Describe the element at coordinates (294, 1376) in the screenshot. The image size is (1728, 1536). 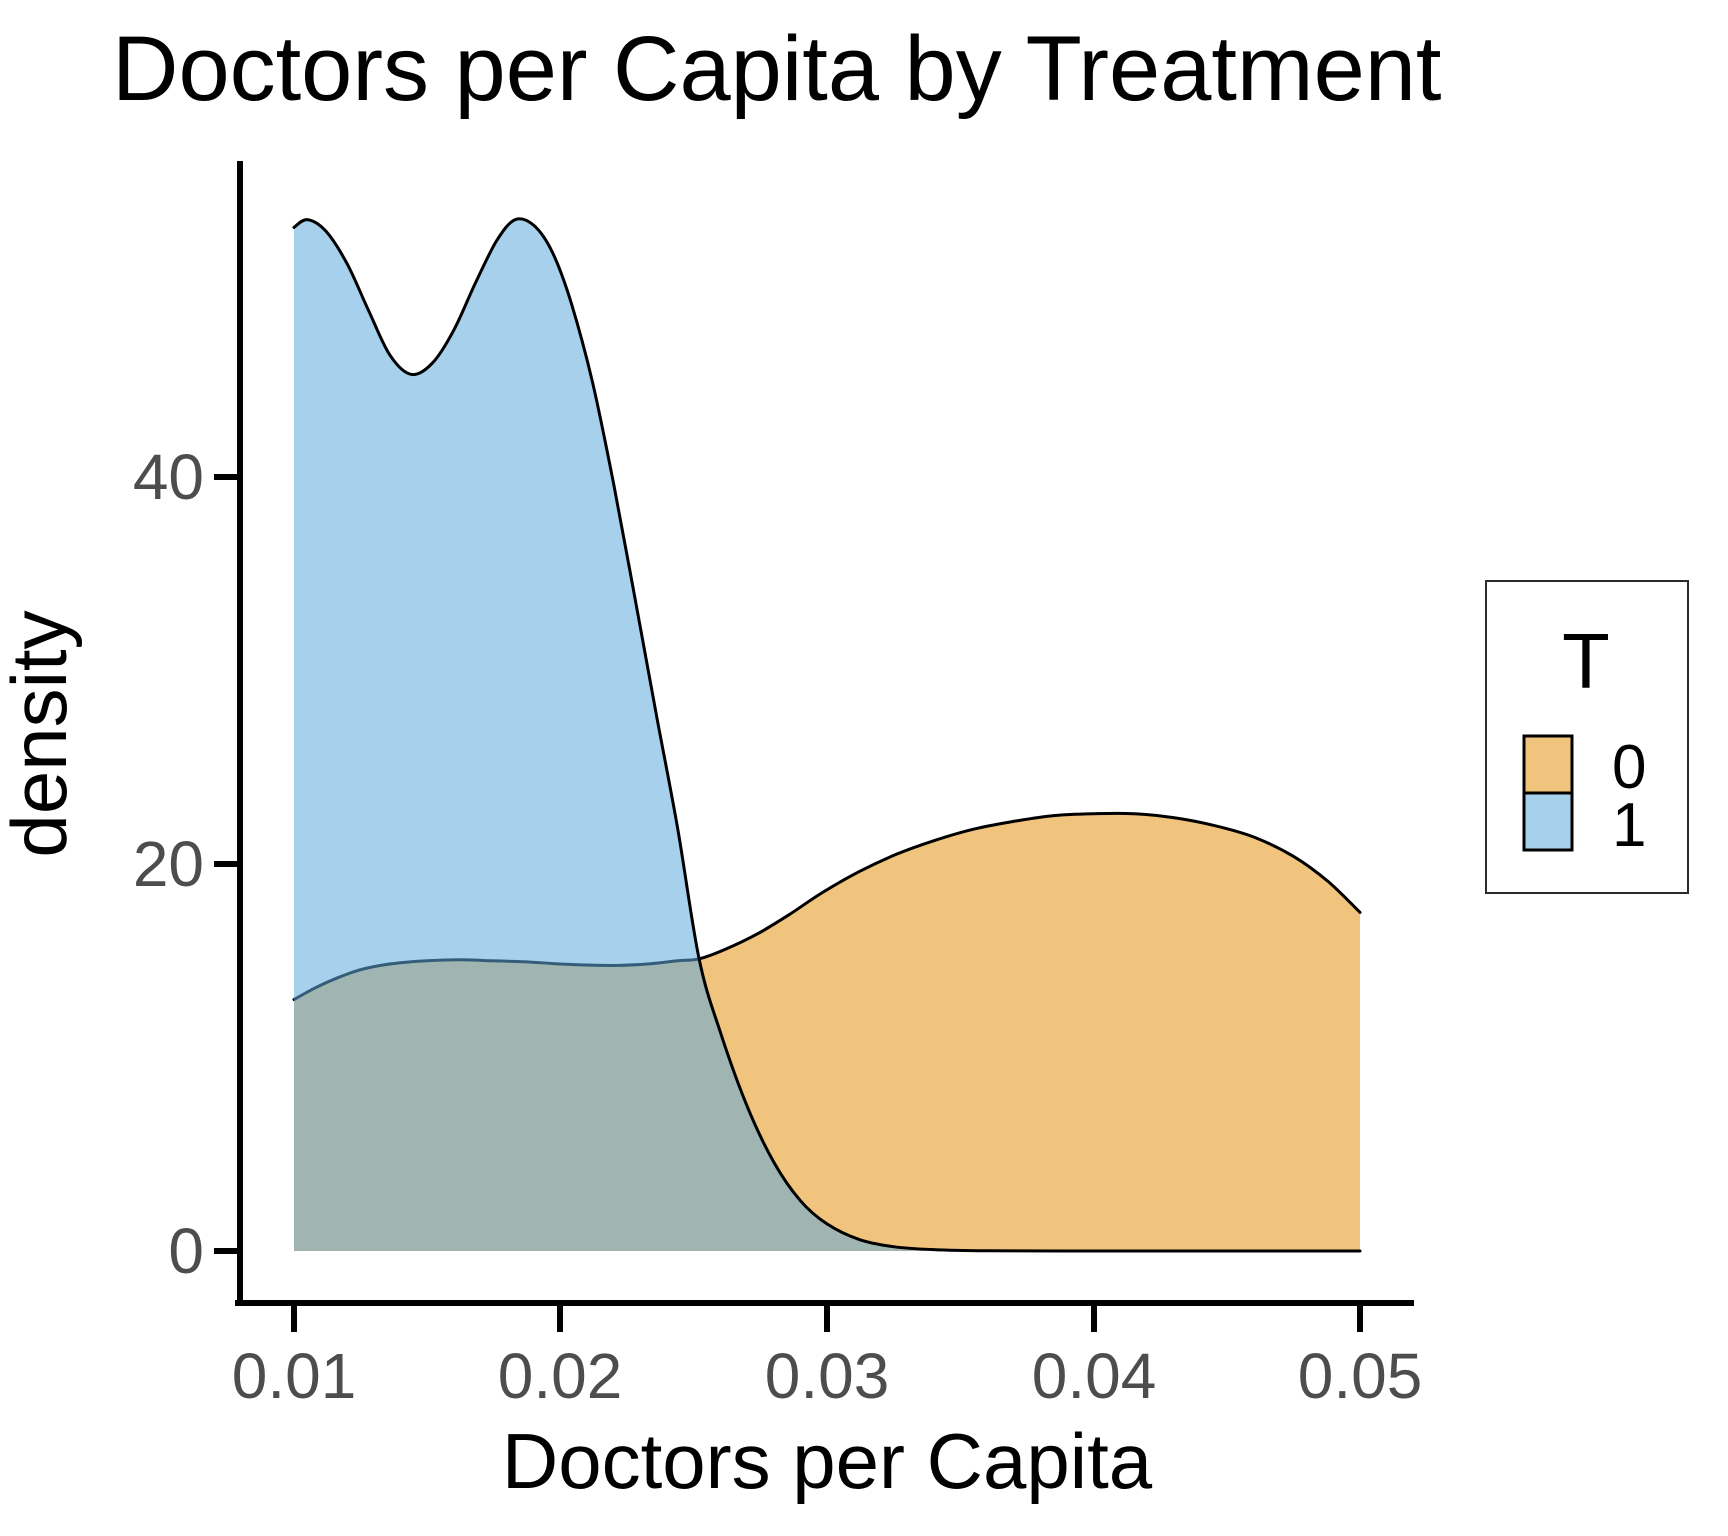
I see `x-tick-label-0.01: 0.01` at that location.